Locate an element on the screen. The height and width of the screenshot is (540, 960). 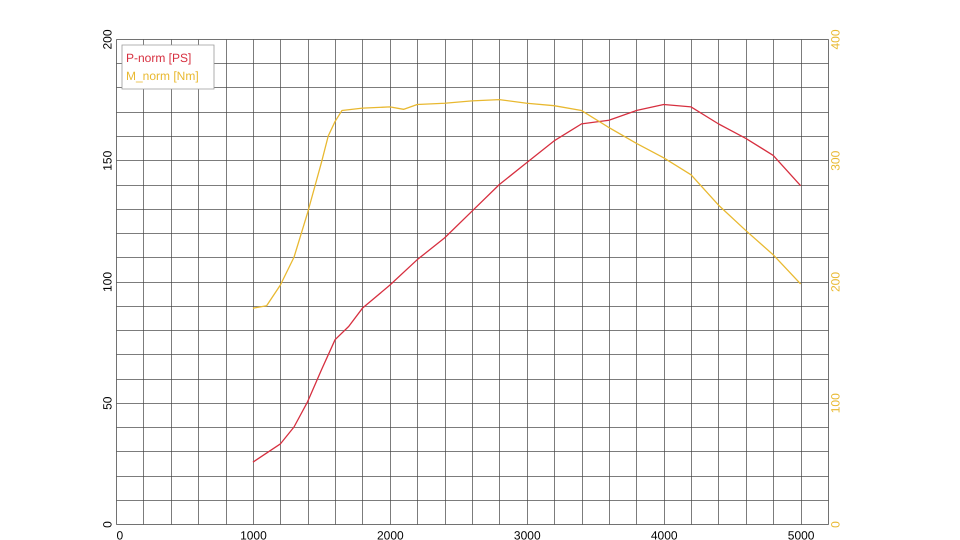
y2-tick-label: 200 is located at coordinates (835, 282).